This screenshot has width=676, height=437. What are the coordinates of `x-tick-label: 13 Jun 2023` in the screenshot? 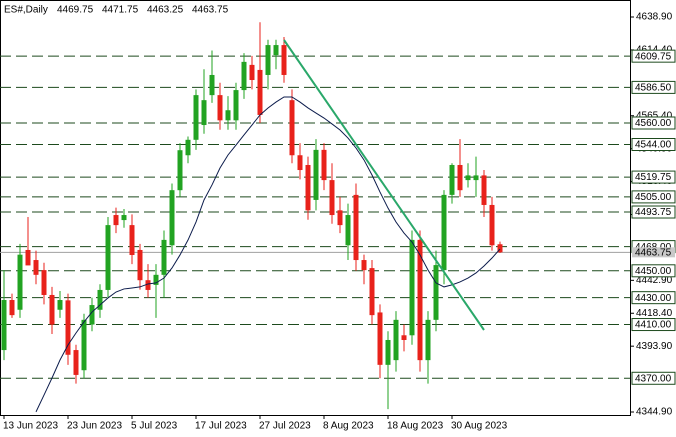 It's located at (30, 426).